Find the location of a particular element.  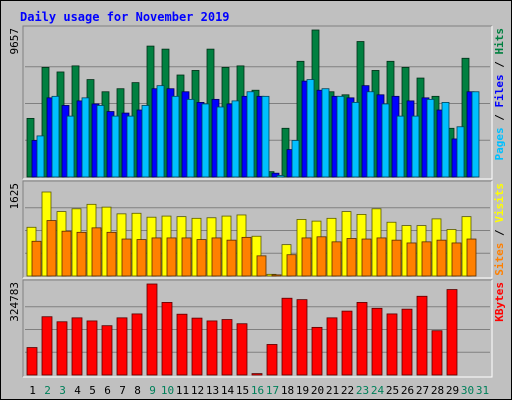

x-tick-label-day-20: 20 is located at coordinates (317, 390).